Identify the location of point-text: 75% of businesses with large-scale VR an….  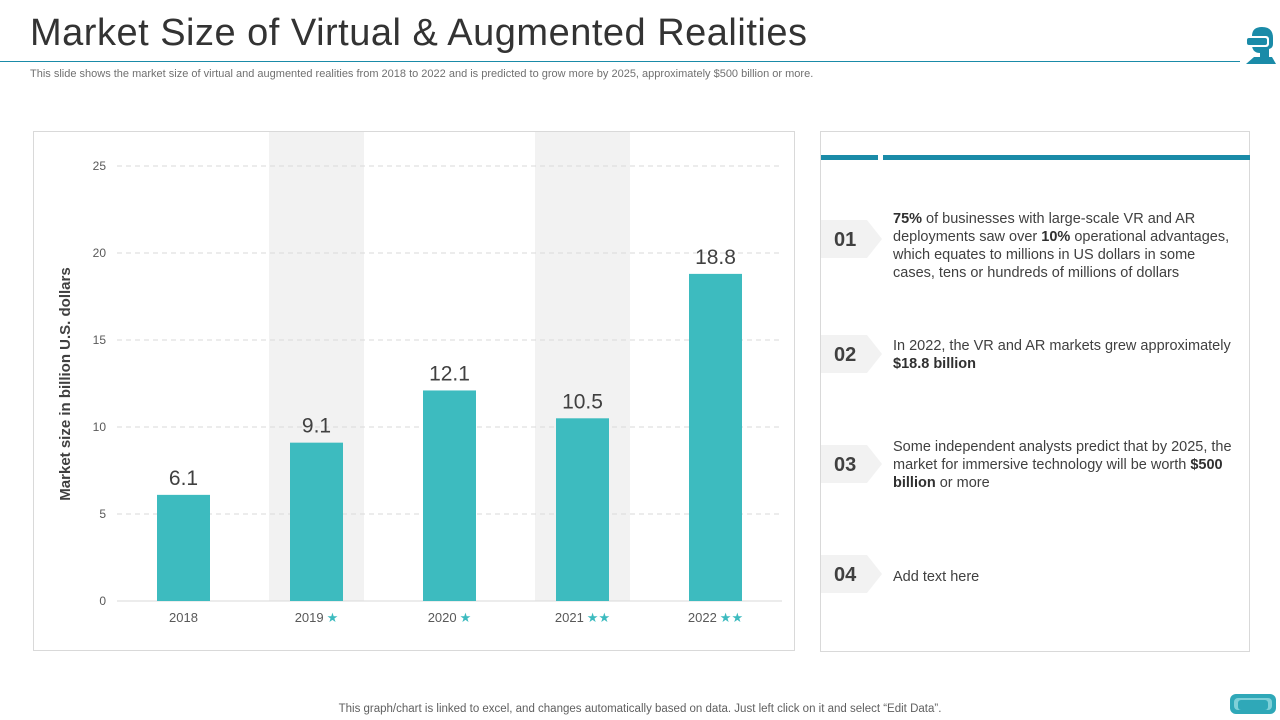
(1066, 246).